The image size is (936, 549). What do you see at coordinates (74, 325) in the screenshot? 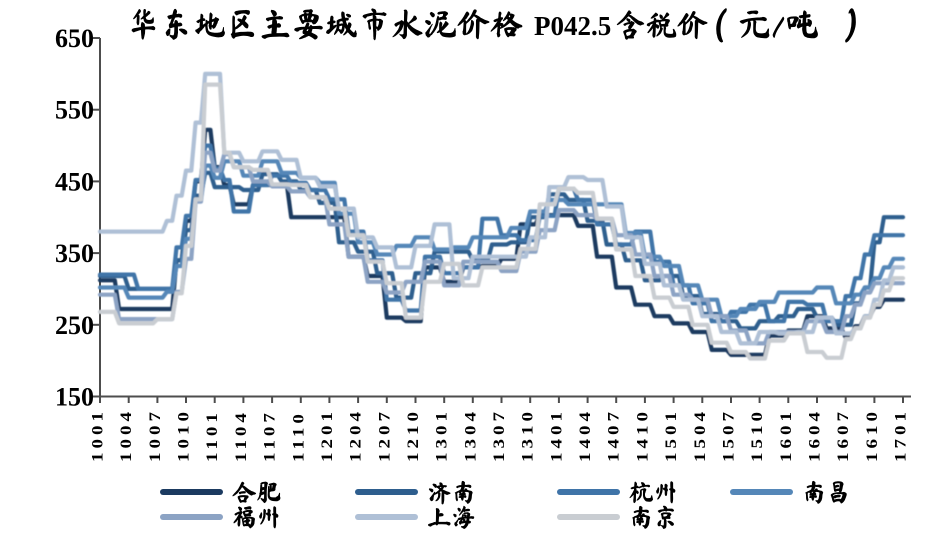
I see `svg-text: 250` at bounding box center [74, 325].